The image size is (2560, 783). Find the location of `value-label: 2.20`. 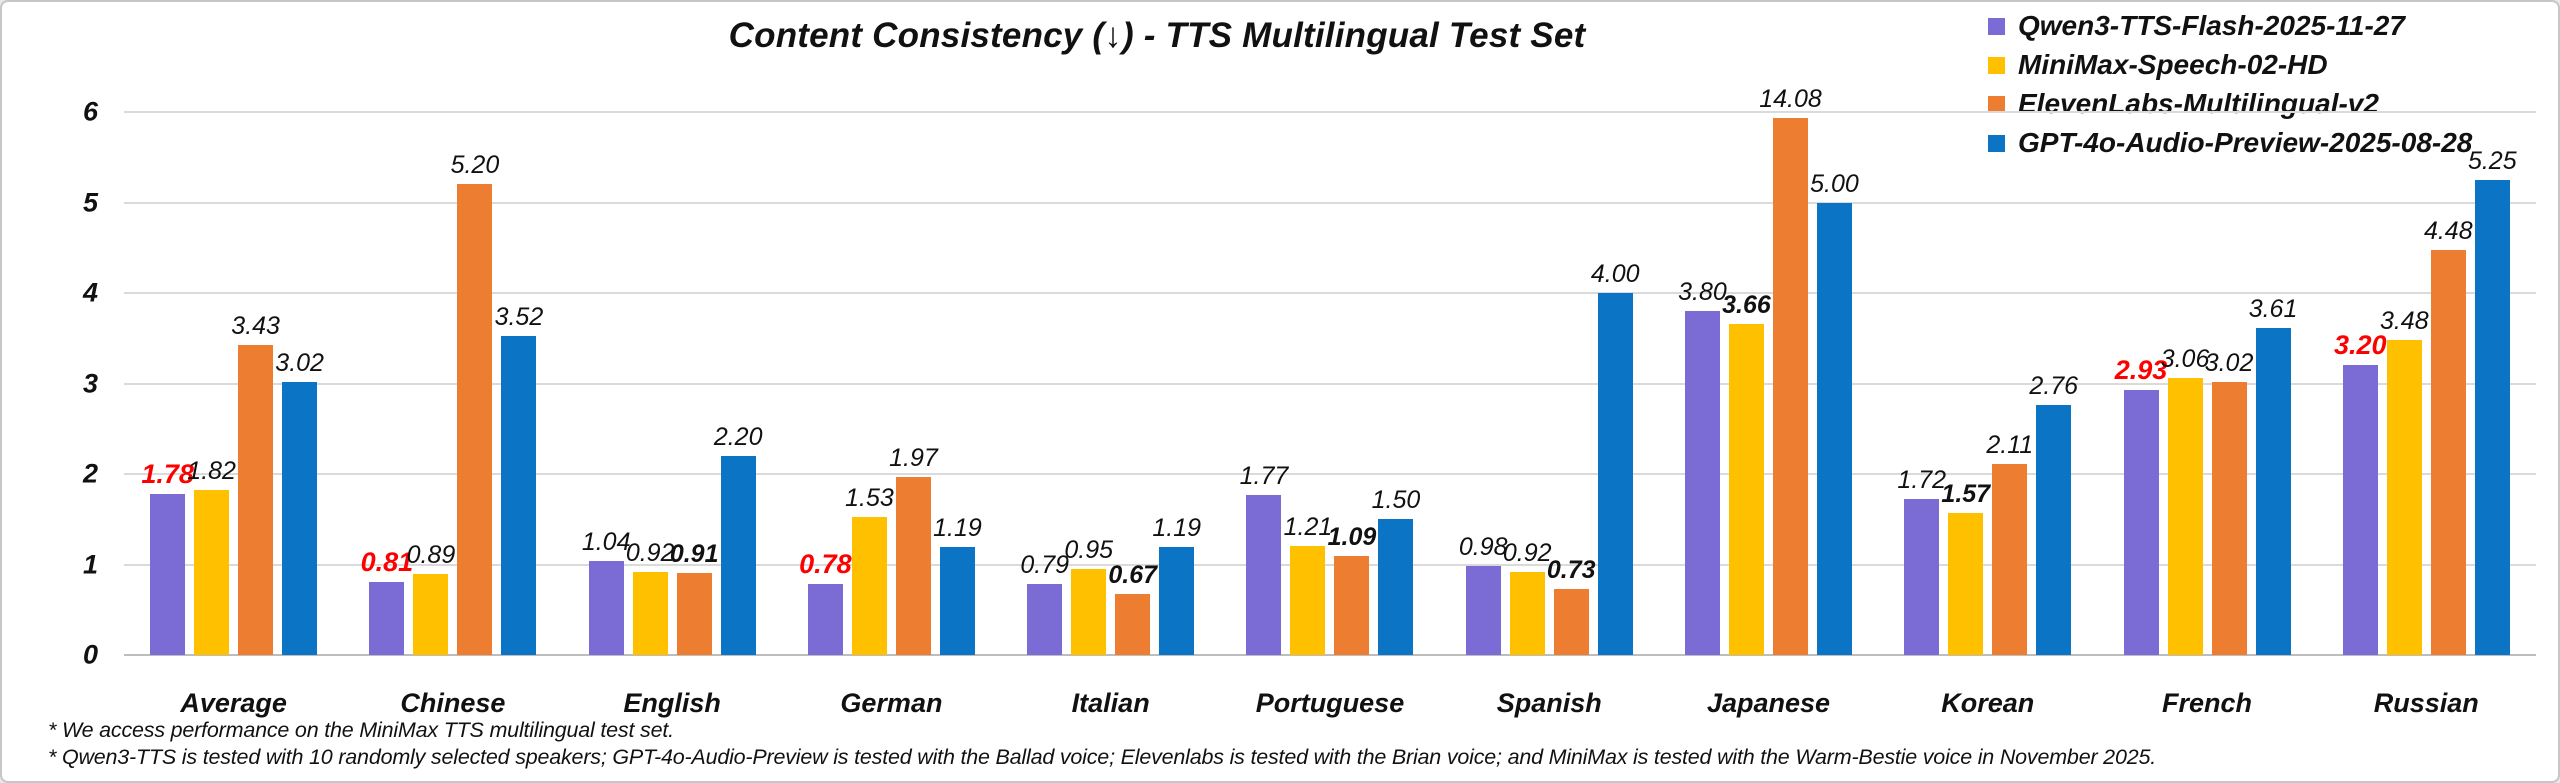

value-label: 2.20 is located at coordinates (738, 436).